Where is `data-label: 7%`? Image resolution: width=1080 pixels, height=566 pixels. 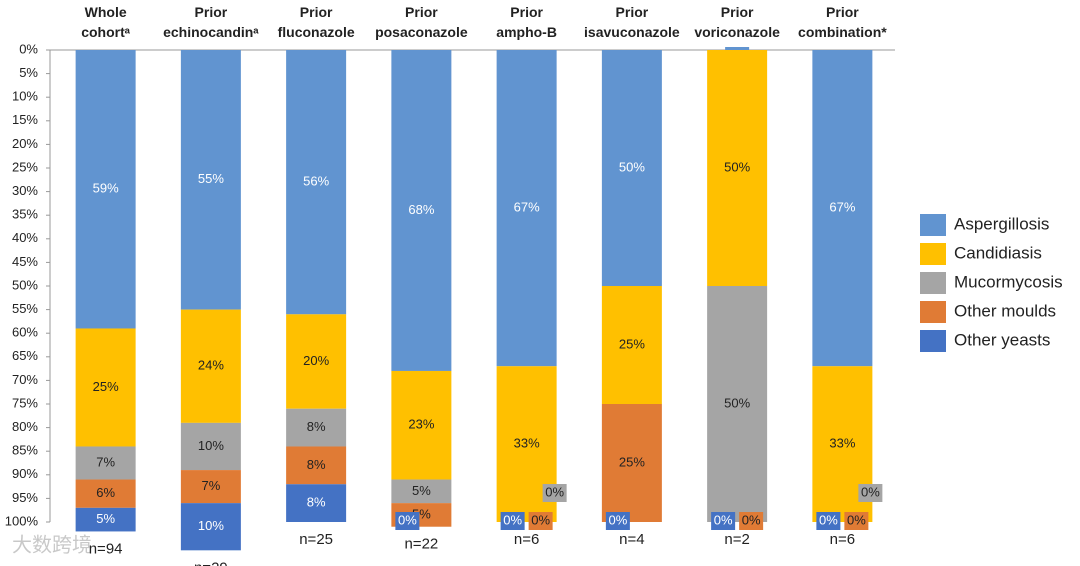 data-label: 7% is located at coordinates (105, 461).